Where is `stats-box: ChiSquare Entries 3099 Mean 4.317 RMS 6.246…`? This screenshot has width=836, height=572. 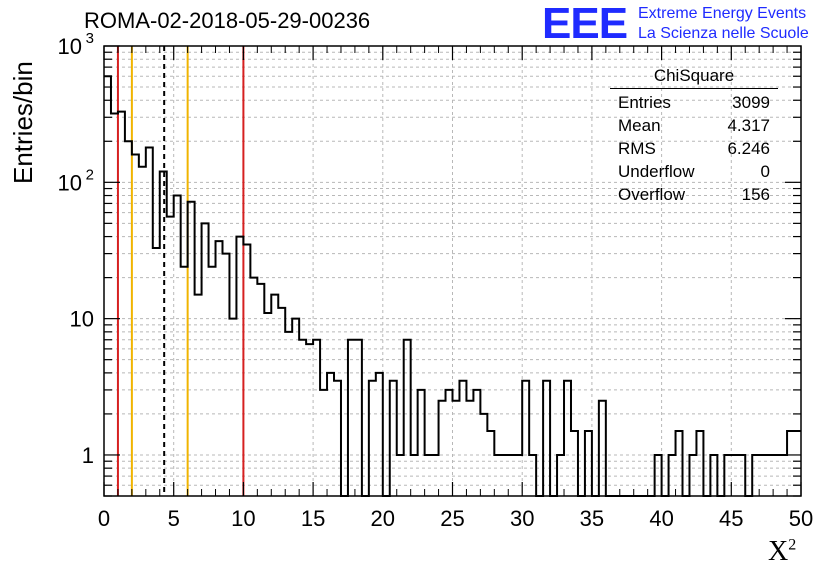
stats-box: ChiSquare Entries 3099 Mean 4.317 RMS 6.246… is located at coordinates (694, 136).